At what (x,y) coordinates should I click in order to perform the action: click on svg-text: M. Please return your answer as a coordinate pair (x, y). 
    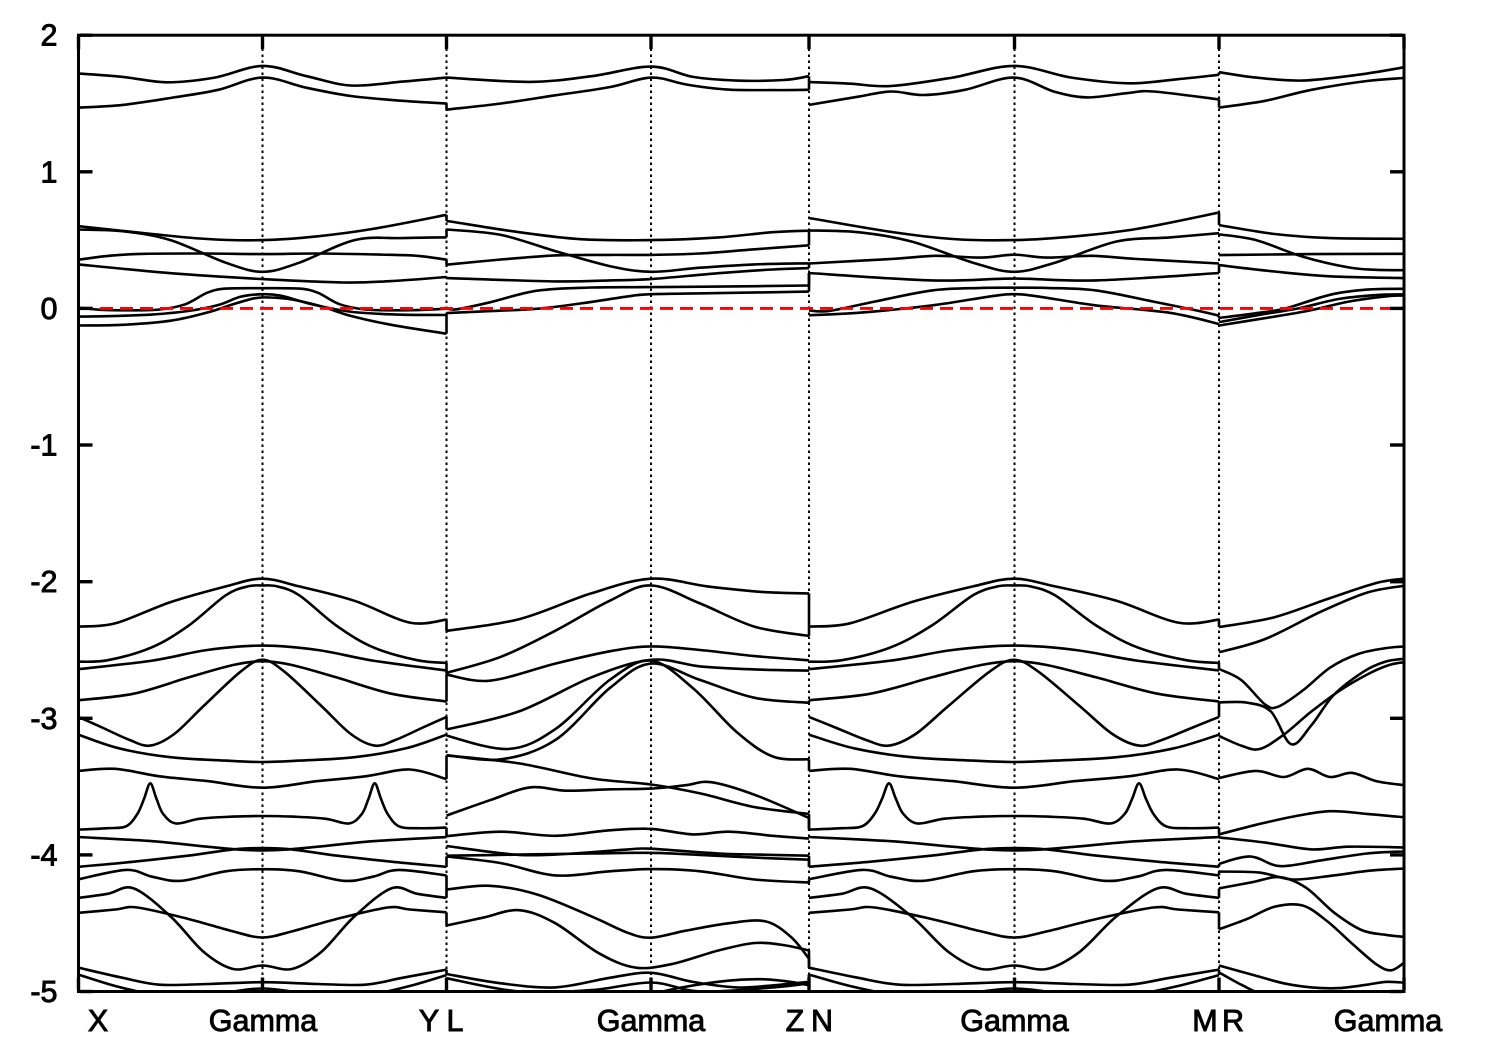
    Looking at the image, I should click on (1204, 1021).